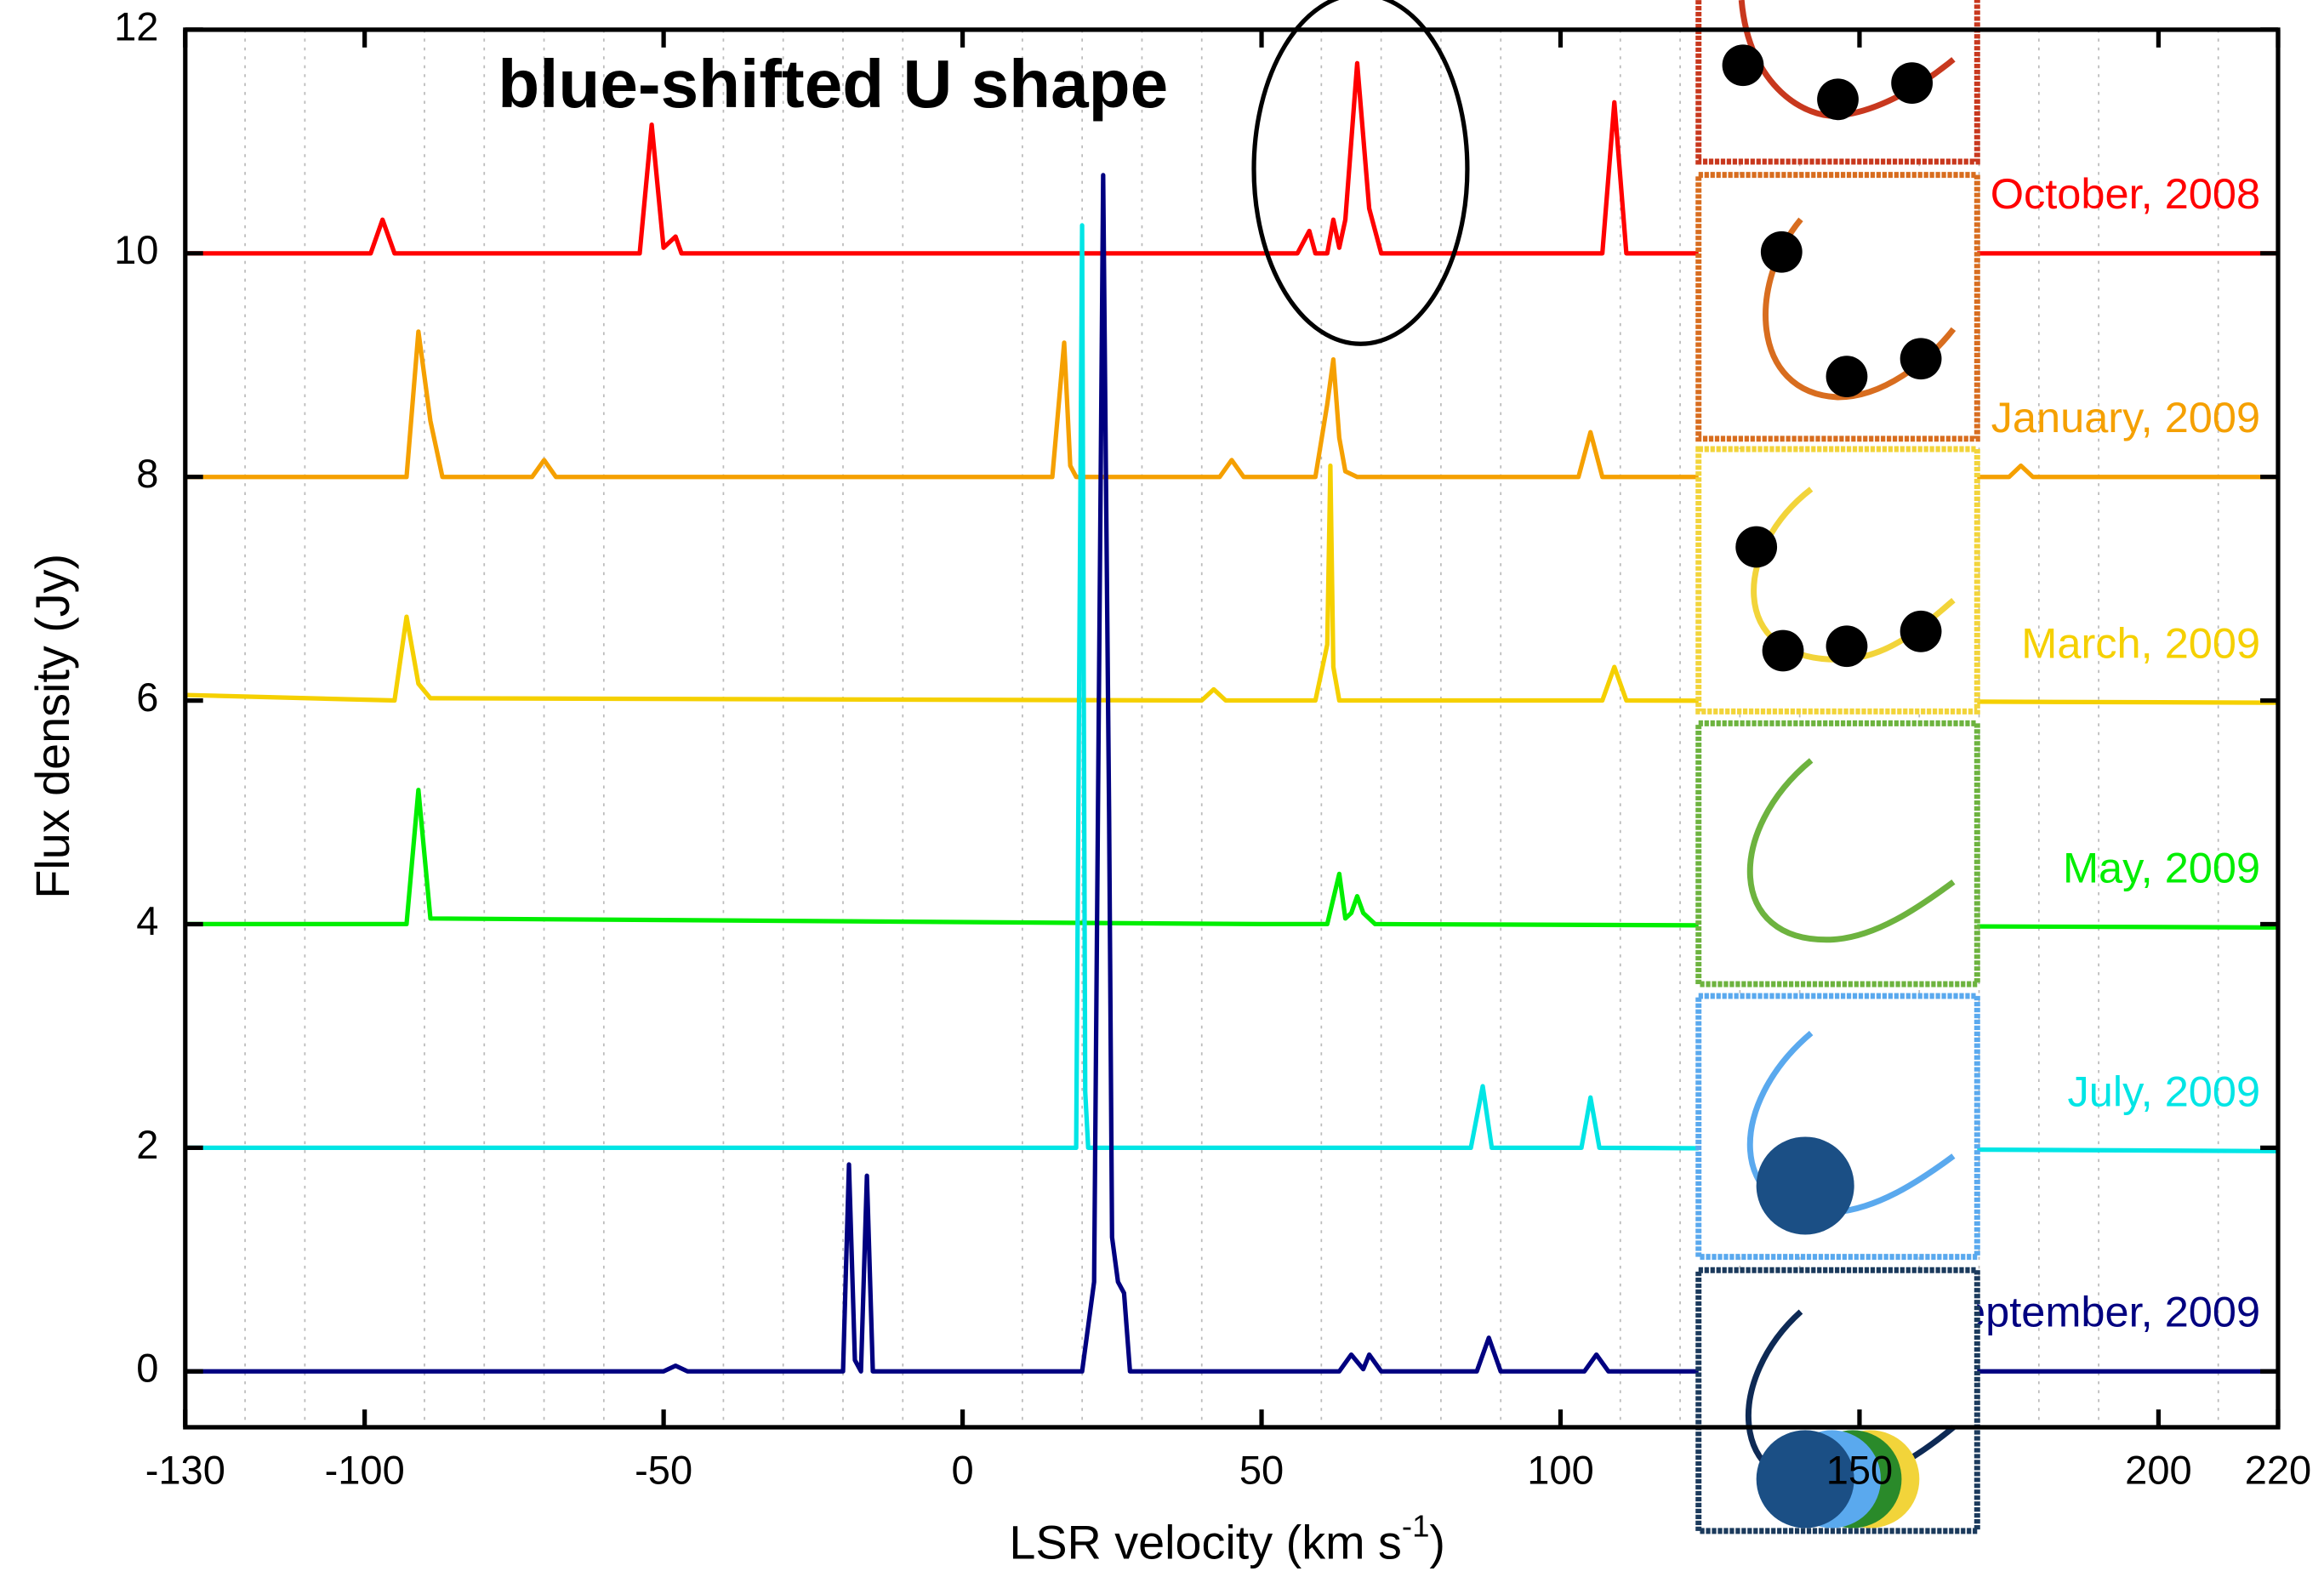 The image size is (2324, 1577). I want to click on y-tick-label: 8, so click(147, 474).